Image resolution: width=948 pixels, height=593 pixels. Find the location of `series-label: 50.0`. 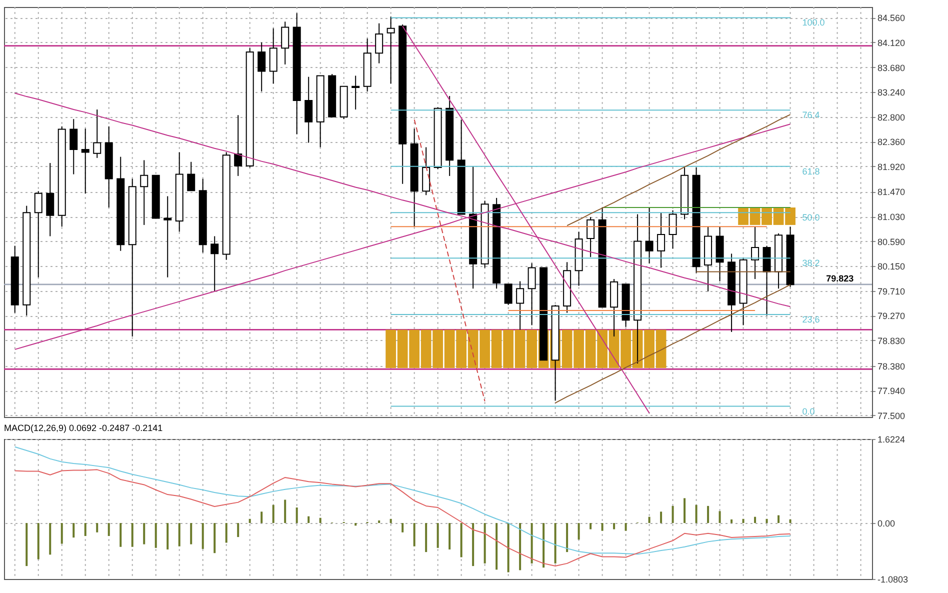

series-label: 50.0 is located at coordinates (811, 217).